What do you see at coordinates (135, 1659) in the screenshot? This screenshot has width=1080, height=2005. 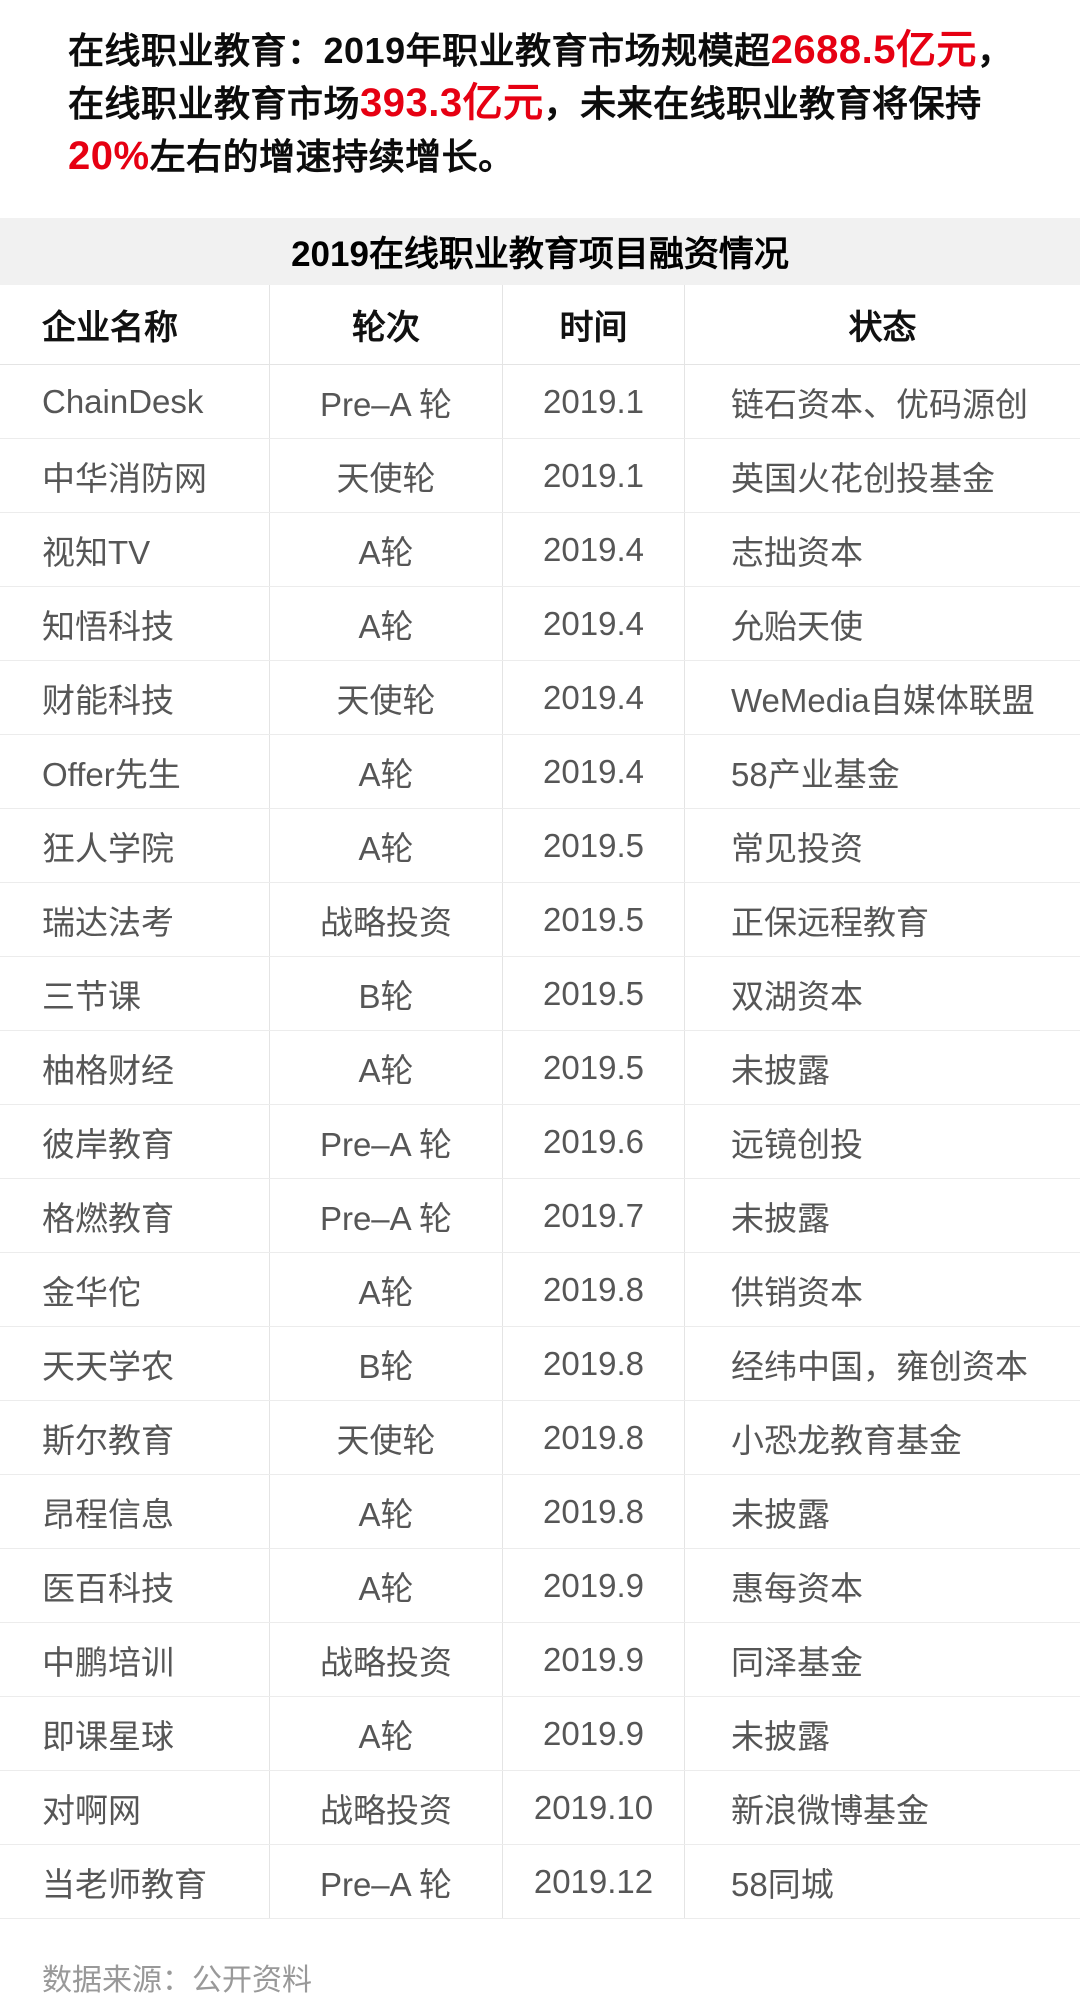 I see `company-cell: 中鹏培训` at bounding box center [135, 1659].